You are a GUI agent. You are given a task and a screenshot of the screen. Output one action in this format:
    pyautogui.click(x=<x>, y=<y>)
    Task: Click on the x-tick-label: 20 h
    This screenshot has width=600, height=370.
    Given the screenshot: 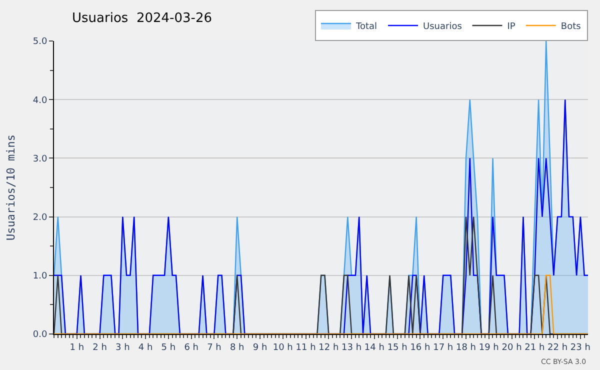 What is the action you would take?
    pyautogui.click(x=512, y=347)
    